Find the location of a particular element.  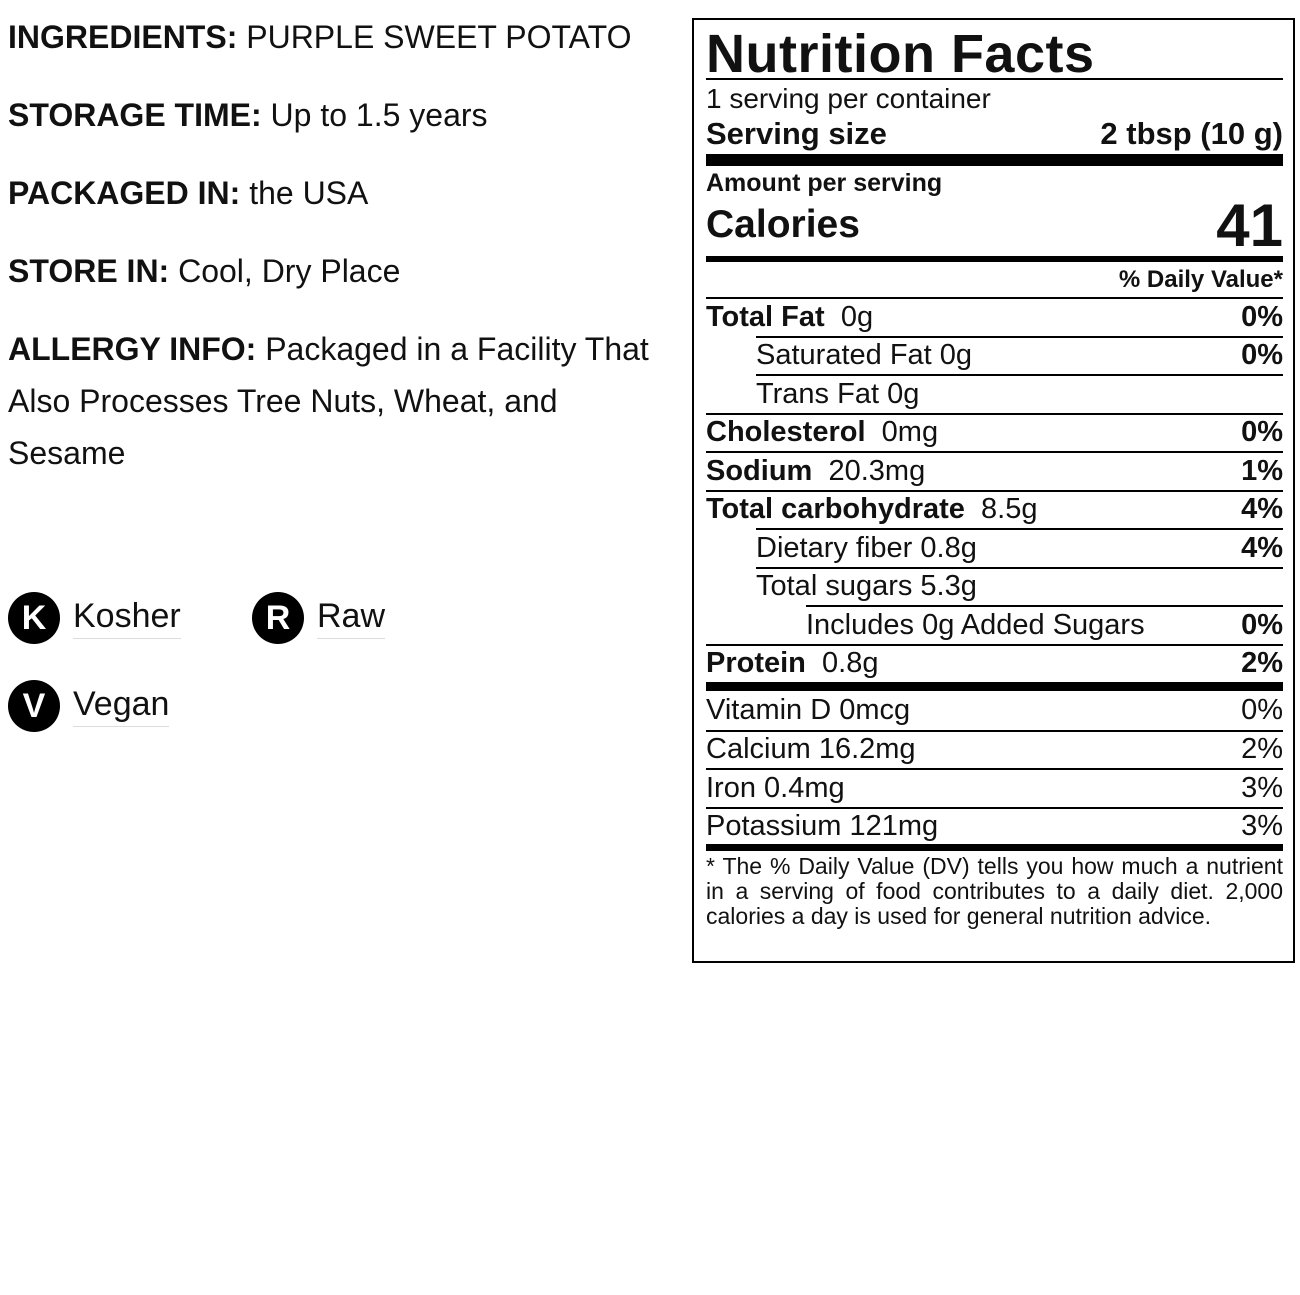

nutrient-dv: 2% is located at coordinates (1262, 663).